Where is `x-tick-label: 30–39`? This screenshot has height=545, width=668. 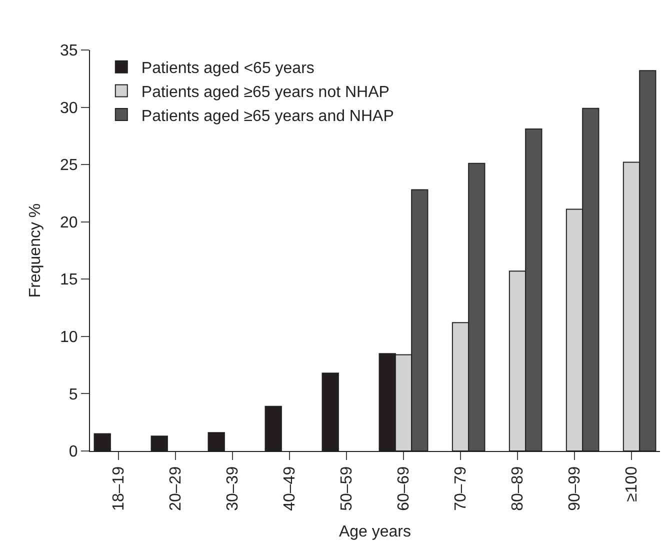 x-tick-label: 30–39 is located at coordinates (233, 488).